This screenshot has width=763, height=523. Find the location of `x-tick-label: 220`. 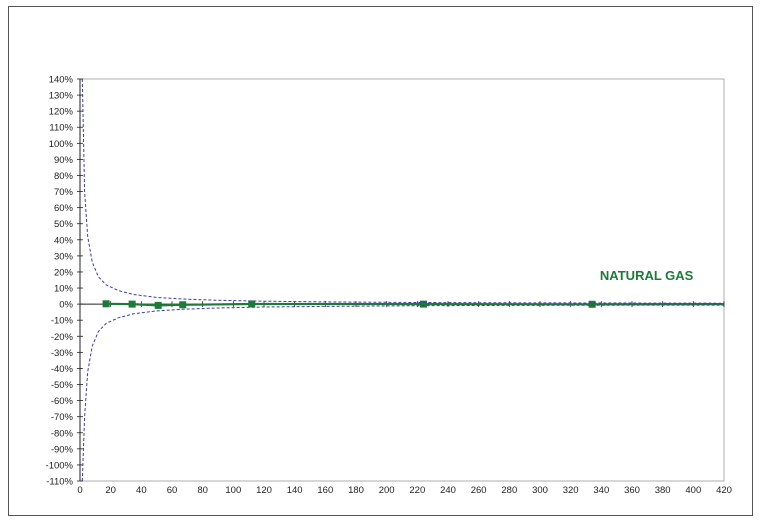

x-tick-label: 220 is located at coordinates (417, 490).